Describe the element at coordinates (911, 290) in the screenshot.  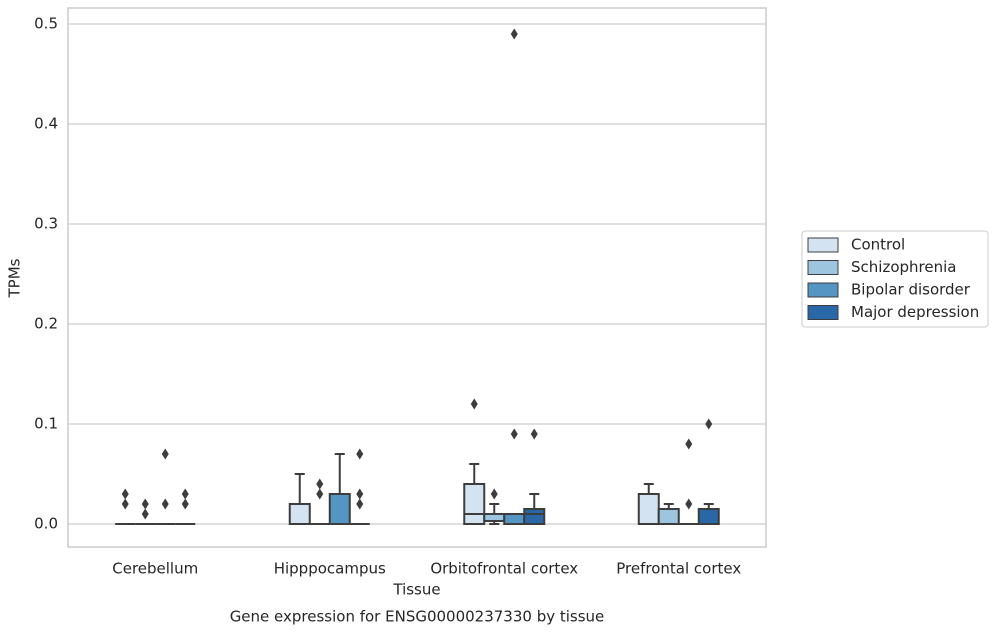
I see `legend-label: Bipolar disorder` at that location.